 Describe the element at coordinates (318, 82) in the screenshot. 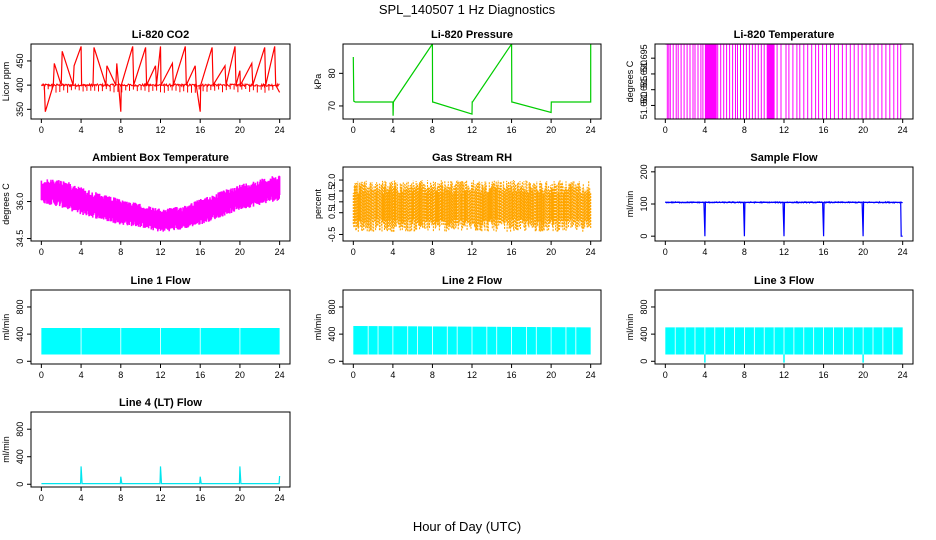

I see `y-axis-label: kPa` at that location.